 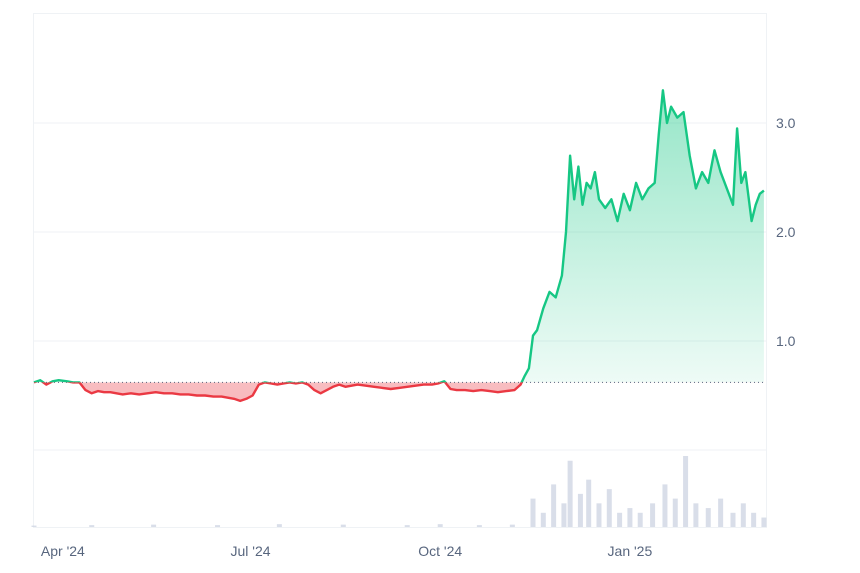 What do you see at coordinates (250, 551) in the screenshot?
I see `x-tick-label: Jul '24` at bounding box center [250, 551].